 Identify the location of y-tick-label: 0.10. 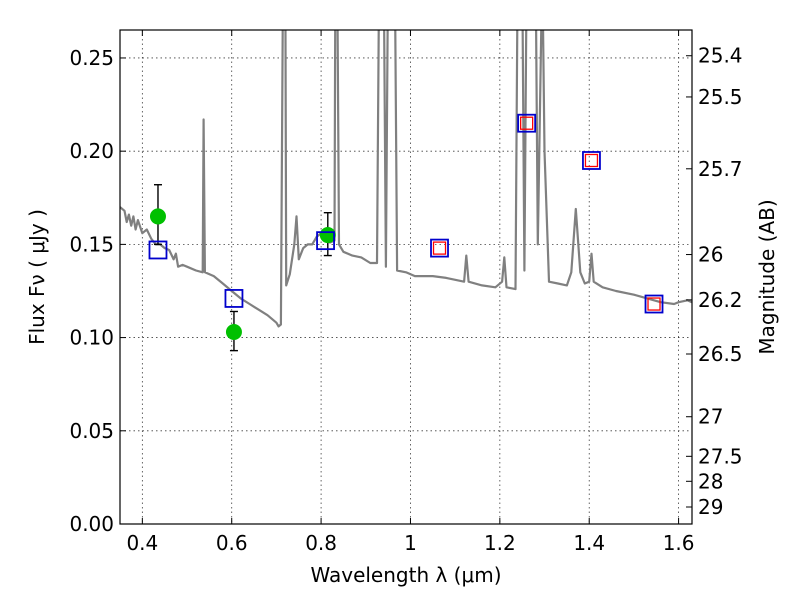
(91, 338).